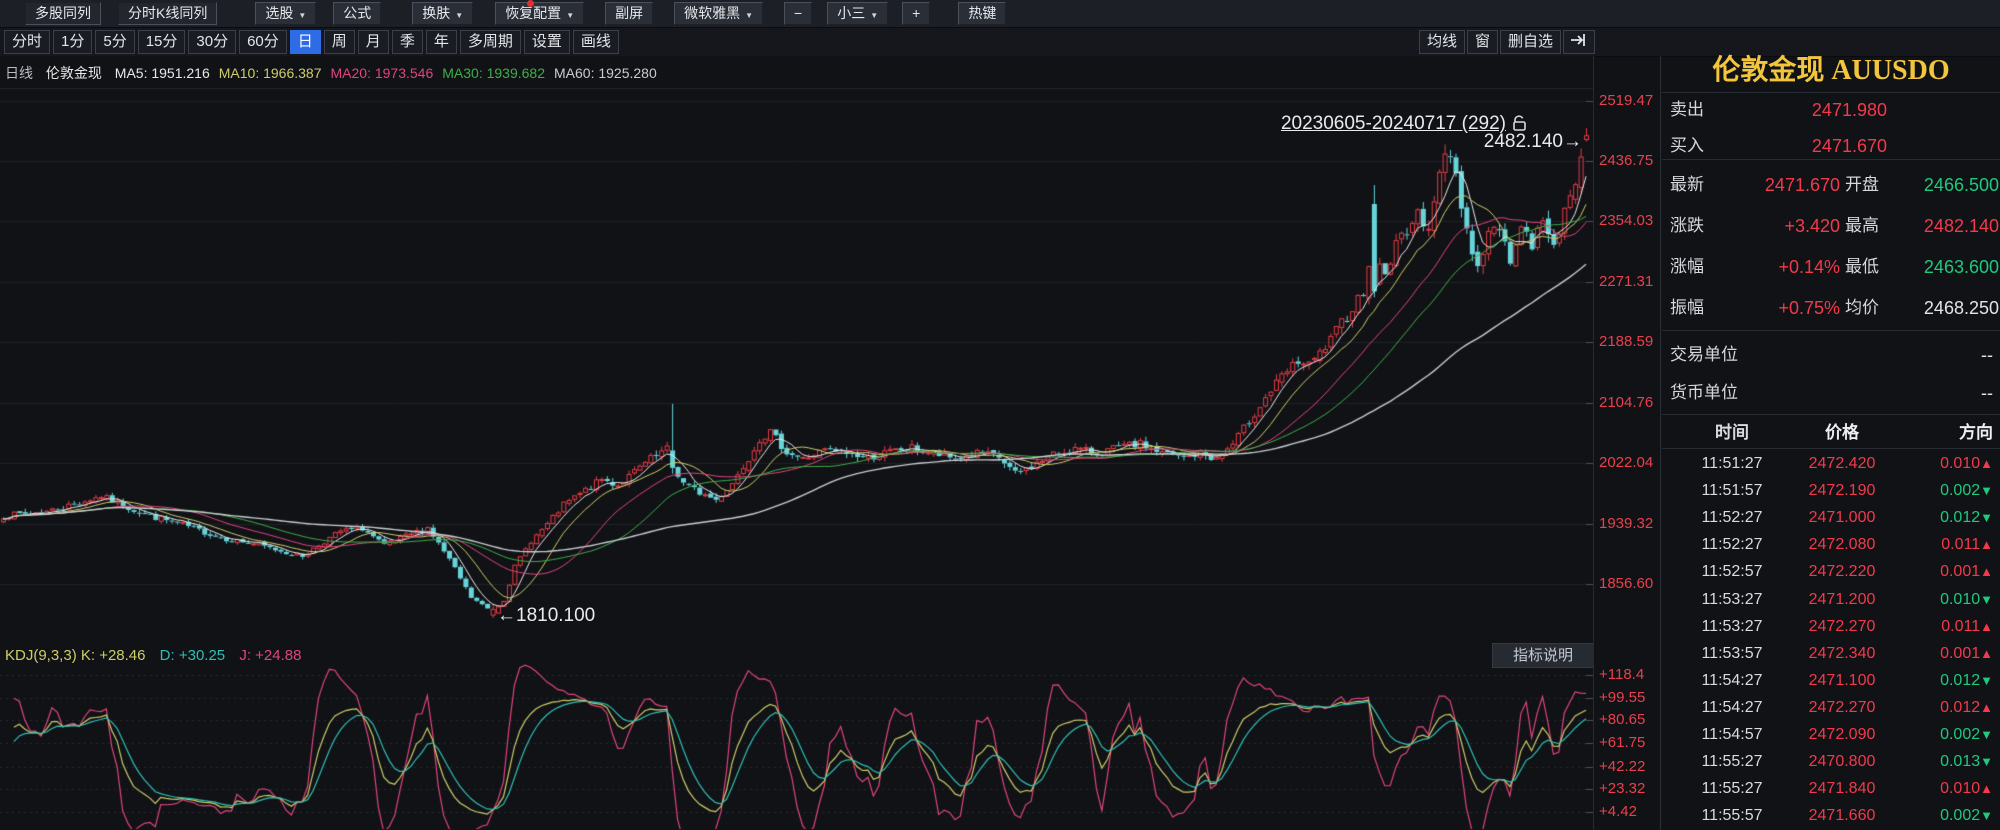 The width and height of the screenshot is (2000, 830). What do you see at coordinates (1704, 392) in the screenshot?
I see `quote-label: 货币单位` at bounding box center [1704, 392].